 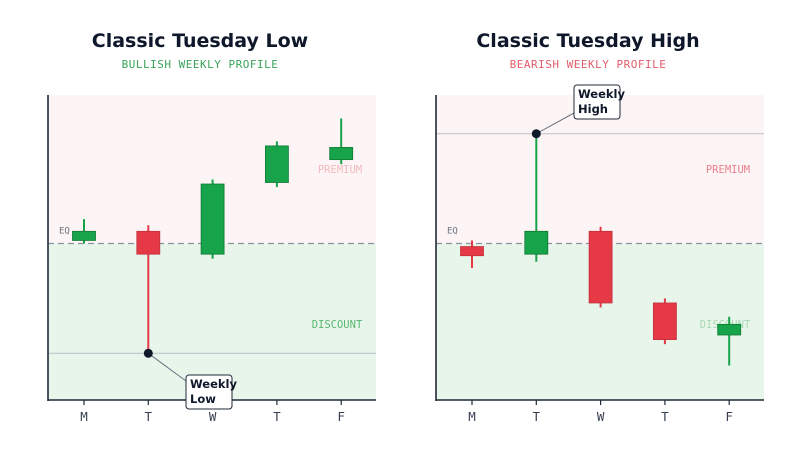 I want to click on discount-zone, so click(x=212, y=321).